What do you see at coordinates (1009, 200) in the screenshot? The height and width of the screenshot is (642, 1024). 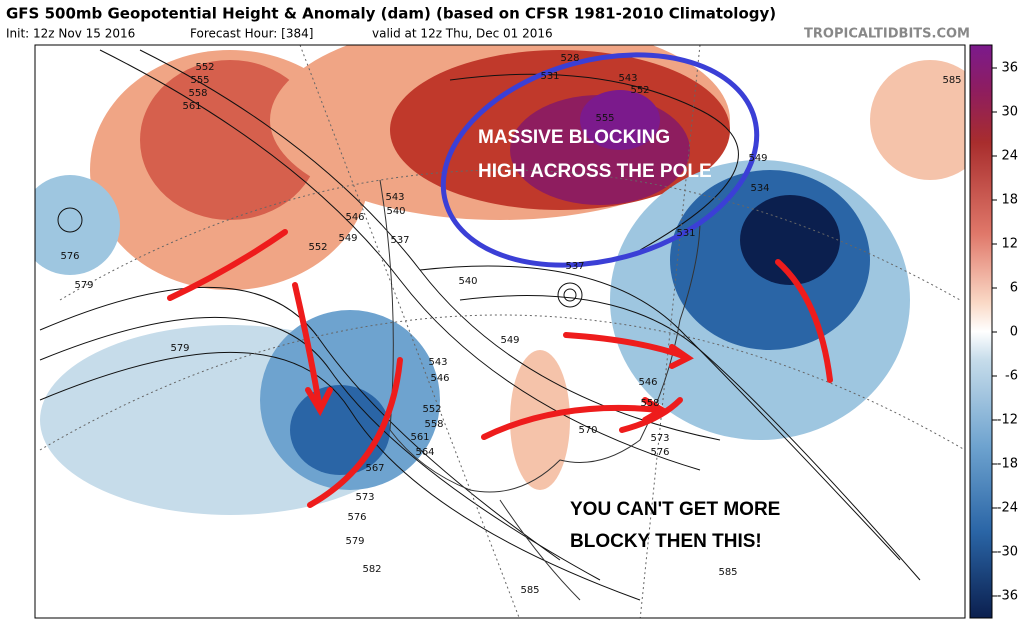 I see `colorbar-label: 18` at bounding box center [1009, 200].